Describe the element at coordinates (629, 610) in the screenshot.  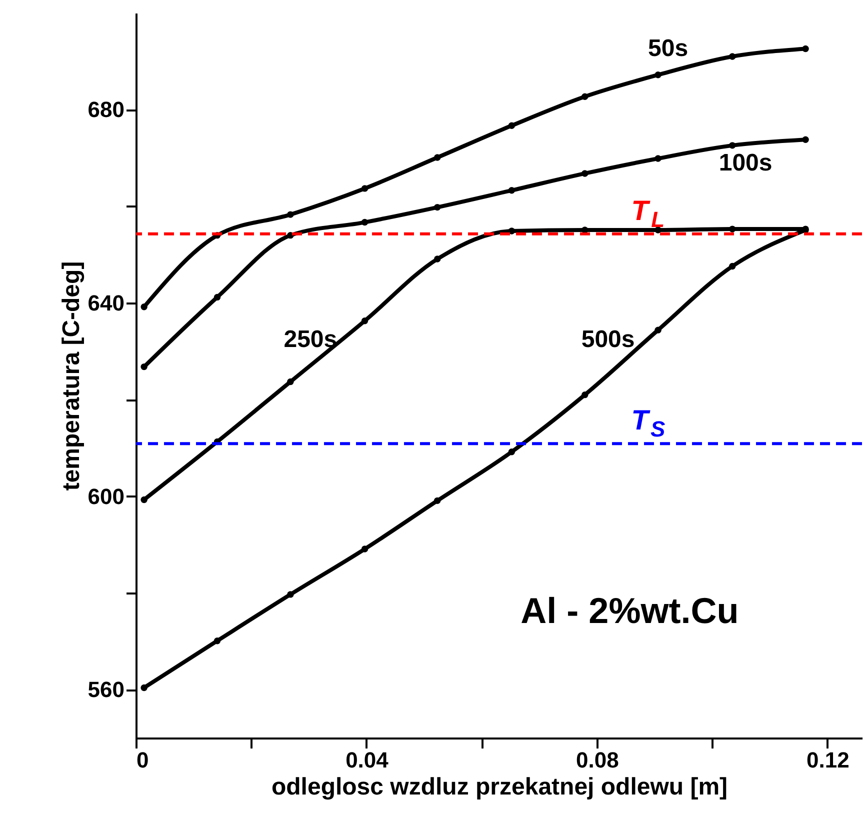
I see `annotation: Al - 2%wt.Cu` at that location.